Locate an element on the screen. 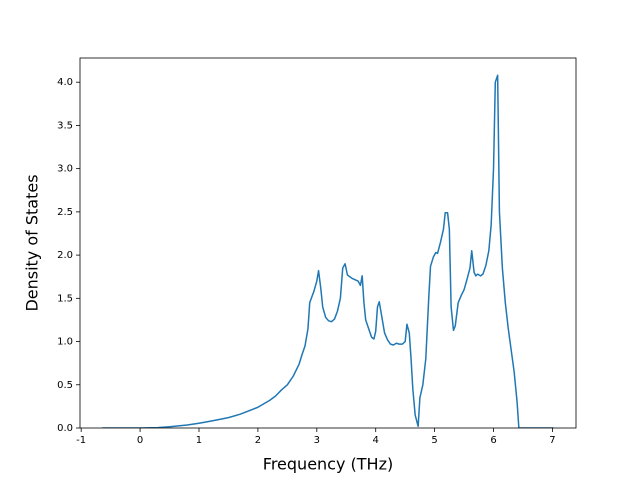  x-tick-label: 1 is located at coordinates (199, 440).